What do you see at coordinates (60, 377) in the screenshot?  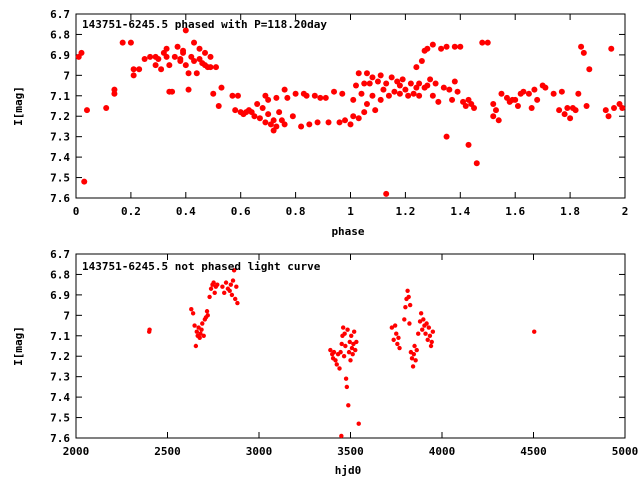 I see `y-tick-label: 7.3` at bounding box center [60, 377].